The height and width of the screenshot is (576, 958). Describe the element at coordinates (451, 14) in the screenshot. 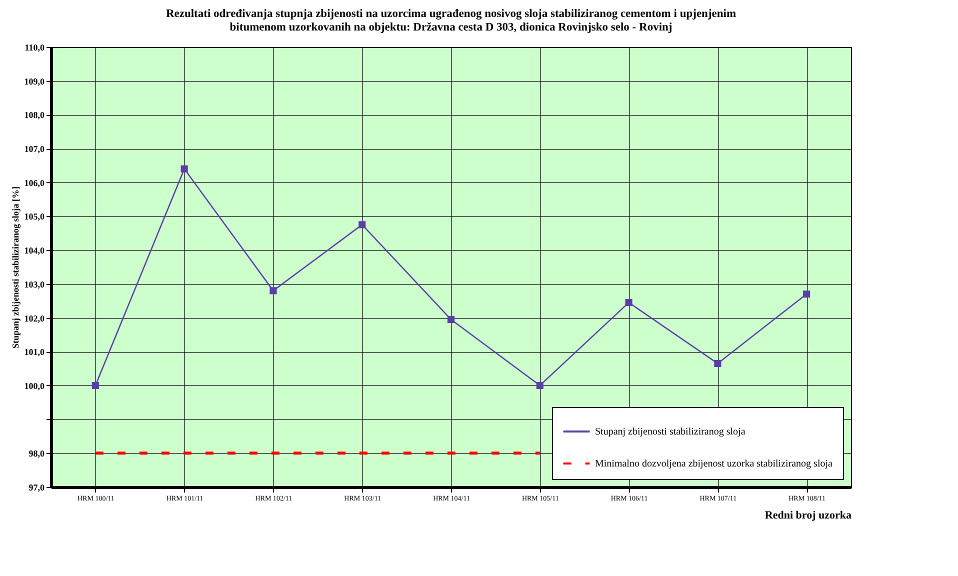

I see `text: Rezultati određivanja stupnja zbijenosti na uzorcima ugrađenog nosivog sloja stabiliziranog cementom i upjenjenim` at that location.